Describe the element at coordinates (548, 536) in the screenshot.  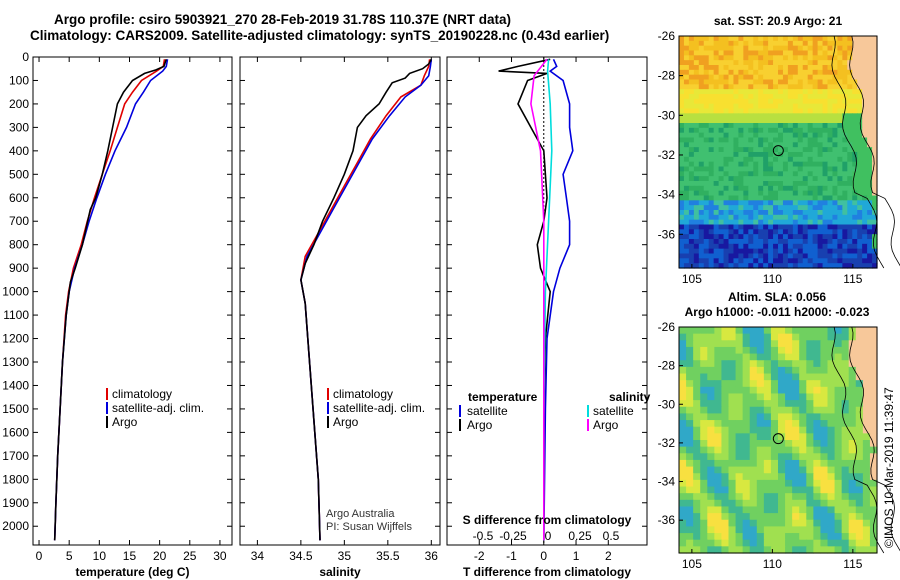
I see `top-tick-label-2: 0` at that location.